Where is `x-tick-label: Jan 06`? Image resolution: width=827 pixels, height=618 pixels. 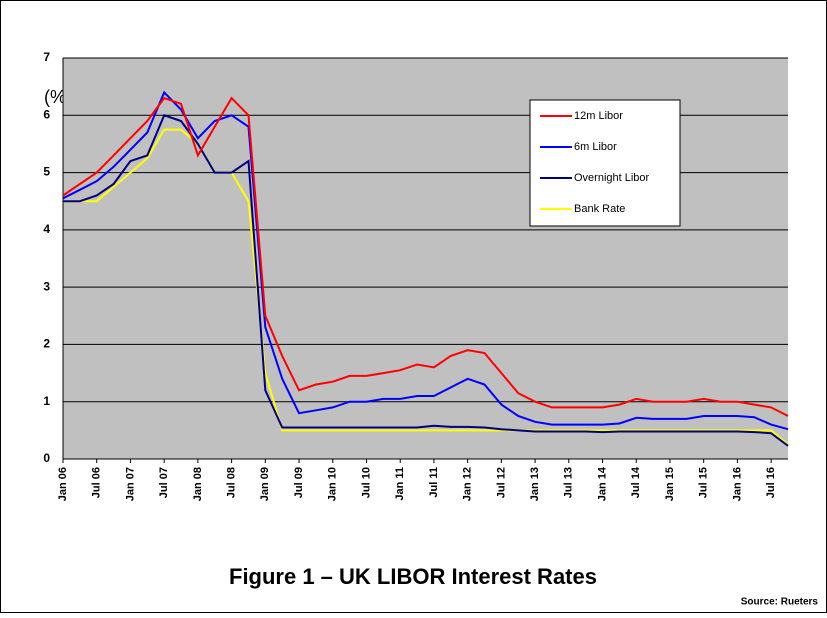
x-tick-label: Jan 06 is located at coordinates (63, 484).